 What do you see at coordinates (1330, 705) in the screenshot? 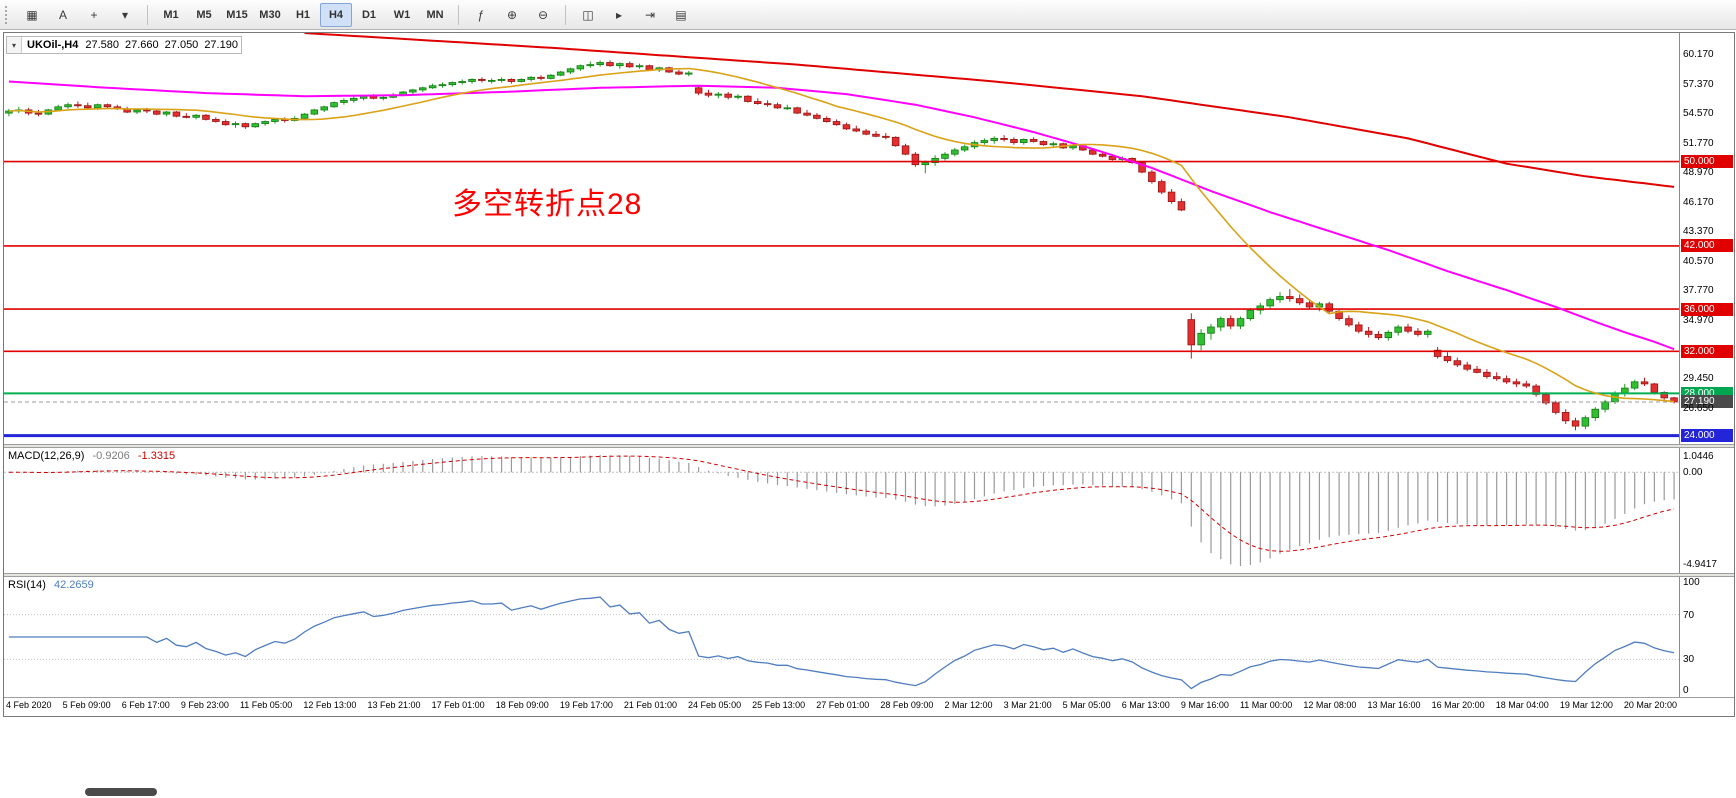
I see `time-label: 12 Mar 08:00` at bounding box center [1330, 705].